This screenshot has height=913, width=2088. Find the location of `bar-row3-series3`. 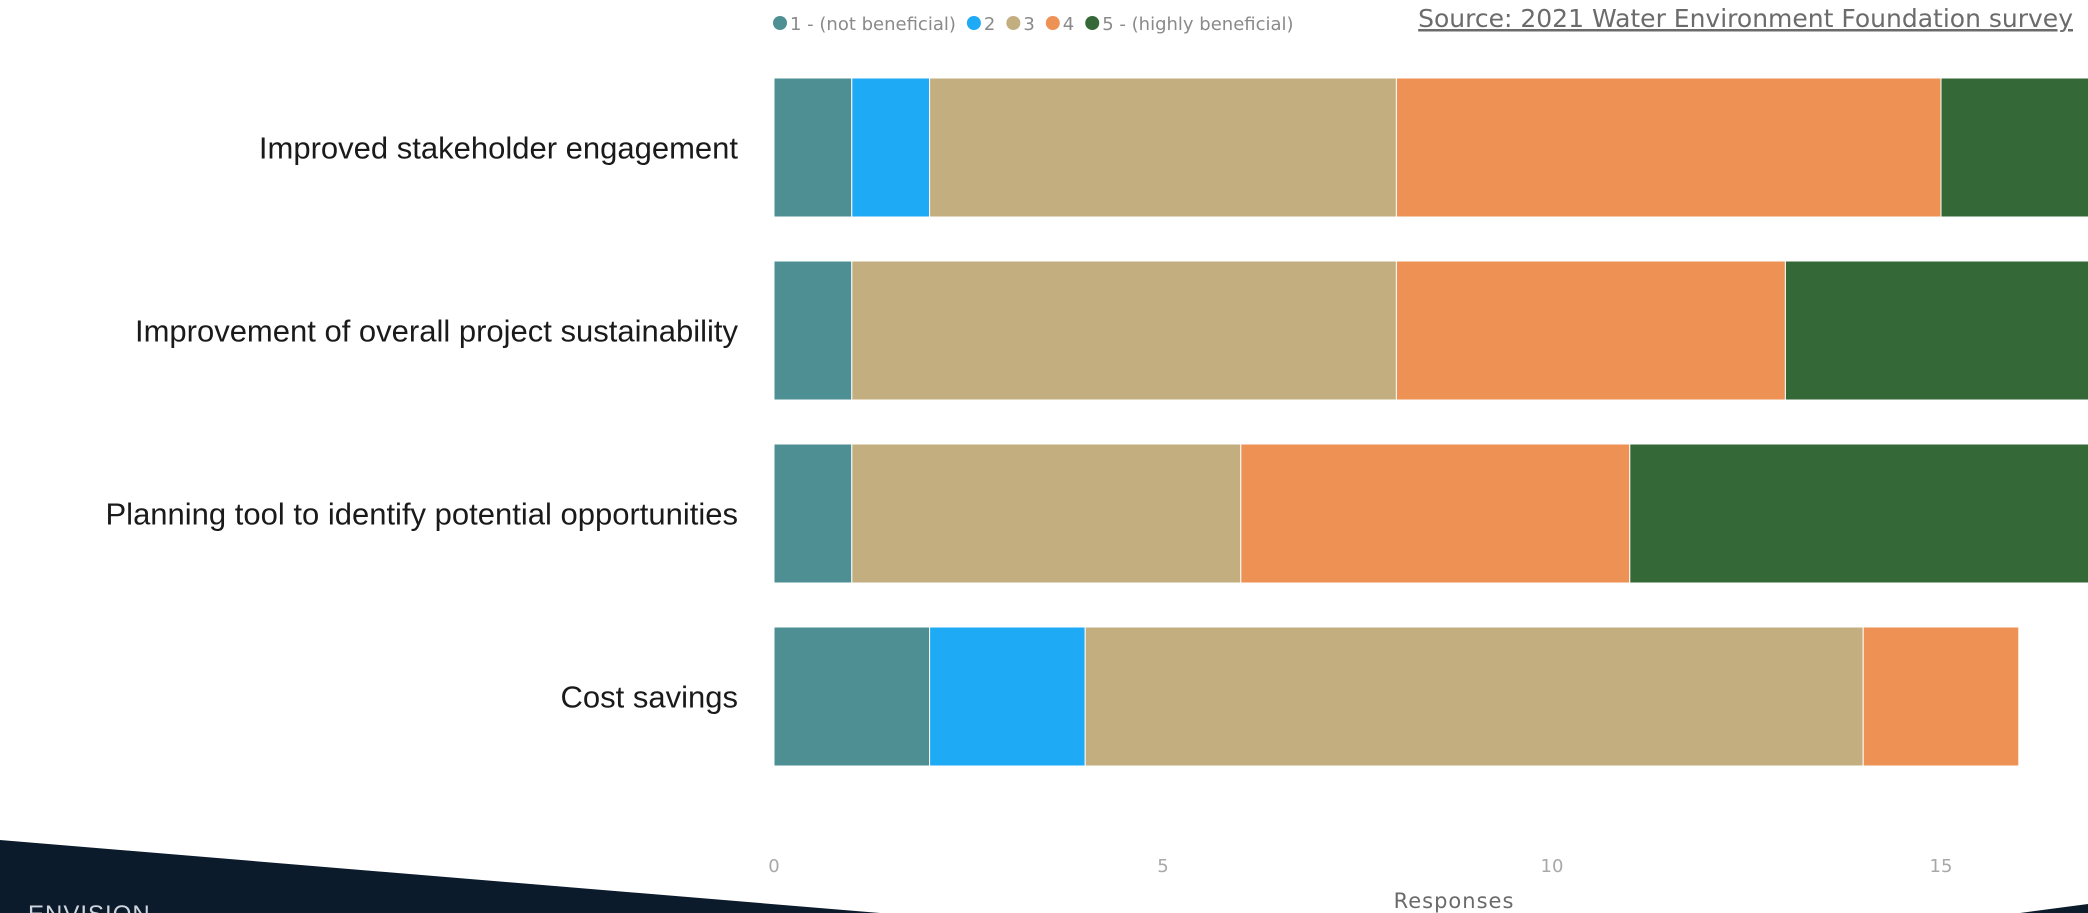

bar-row3-series3 is located at coordinates (1046, 513).